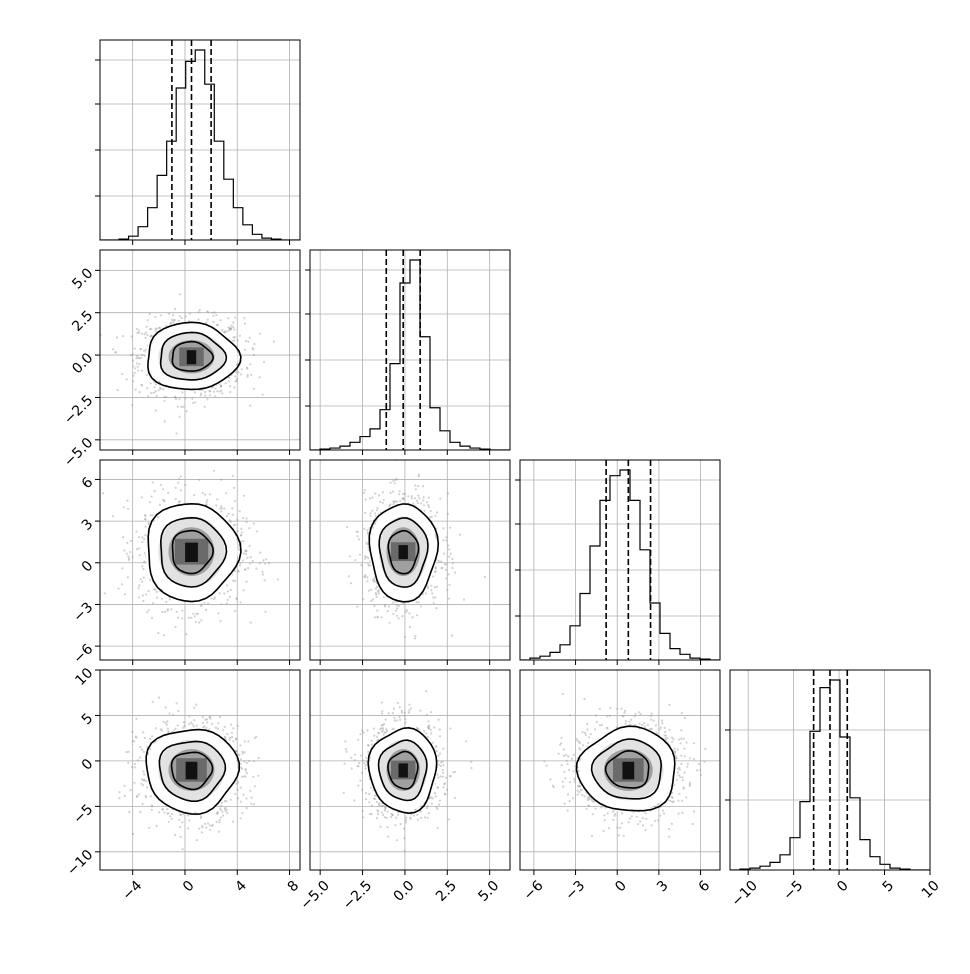 The height and width of the screenshot is (974, 970). Describe the element at coordinates (620, 564) in the screenshot. I see `histogram-step` at that location.